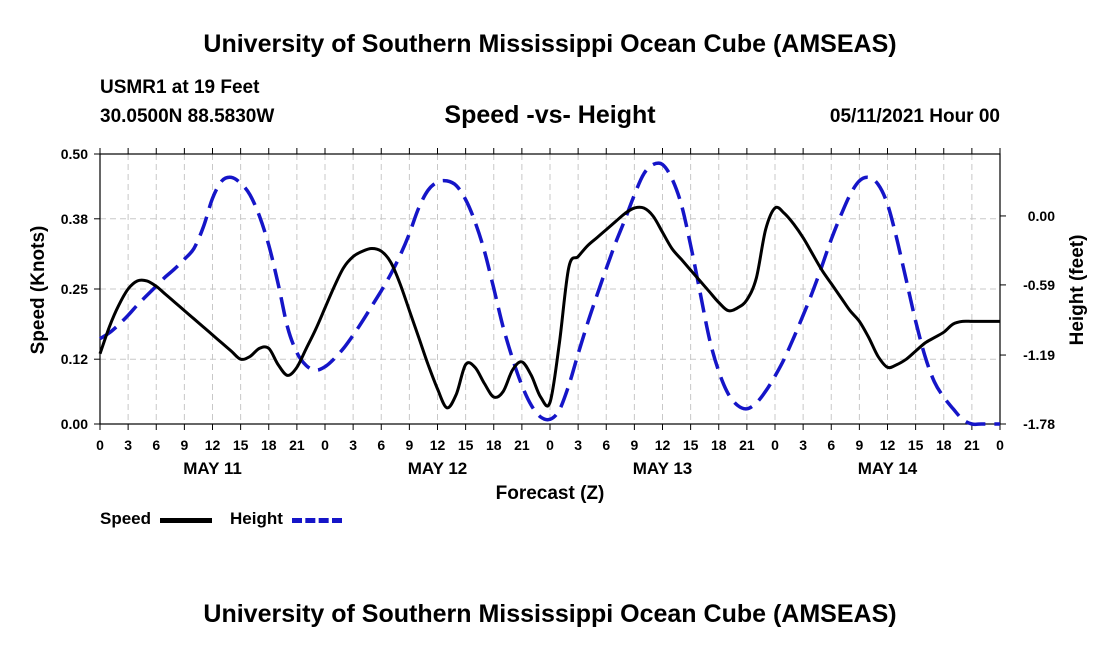 This screenshot has height=650, width=1100. Describe the element at coordinates (74, 424) in the screenshot. I see `y-tick-label: 0.00` at that location.